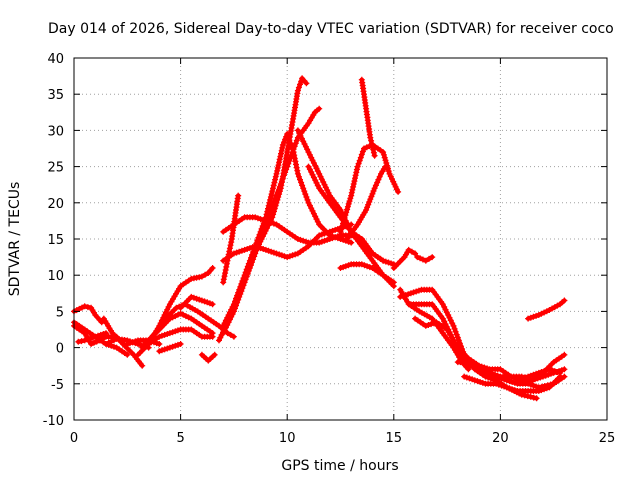 This screenshot has width=640, height=485. What do you see at coordinates (60, 312) in the screenshot?
I see `y-tick-label: 5` at bounding box center [60, 312].